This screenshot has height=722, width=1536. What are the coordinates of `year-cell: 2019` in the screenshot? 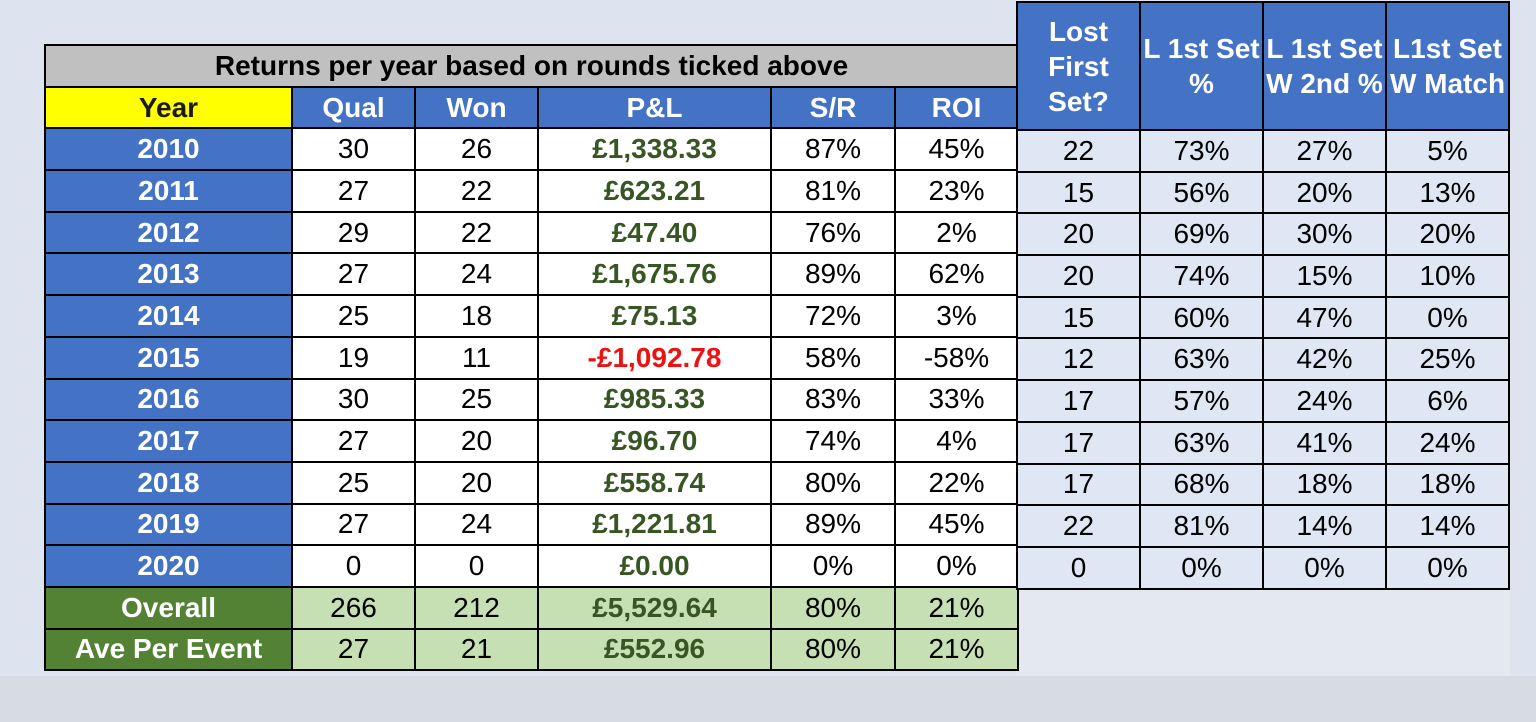 It's located at (168, 524).